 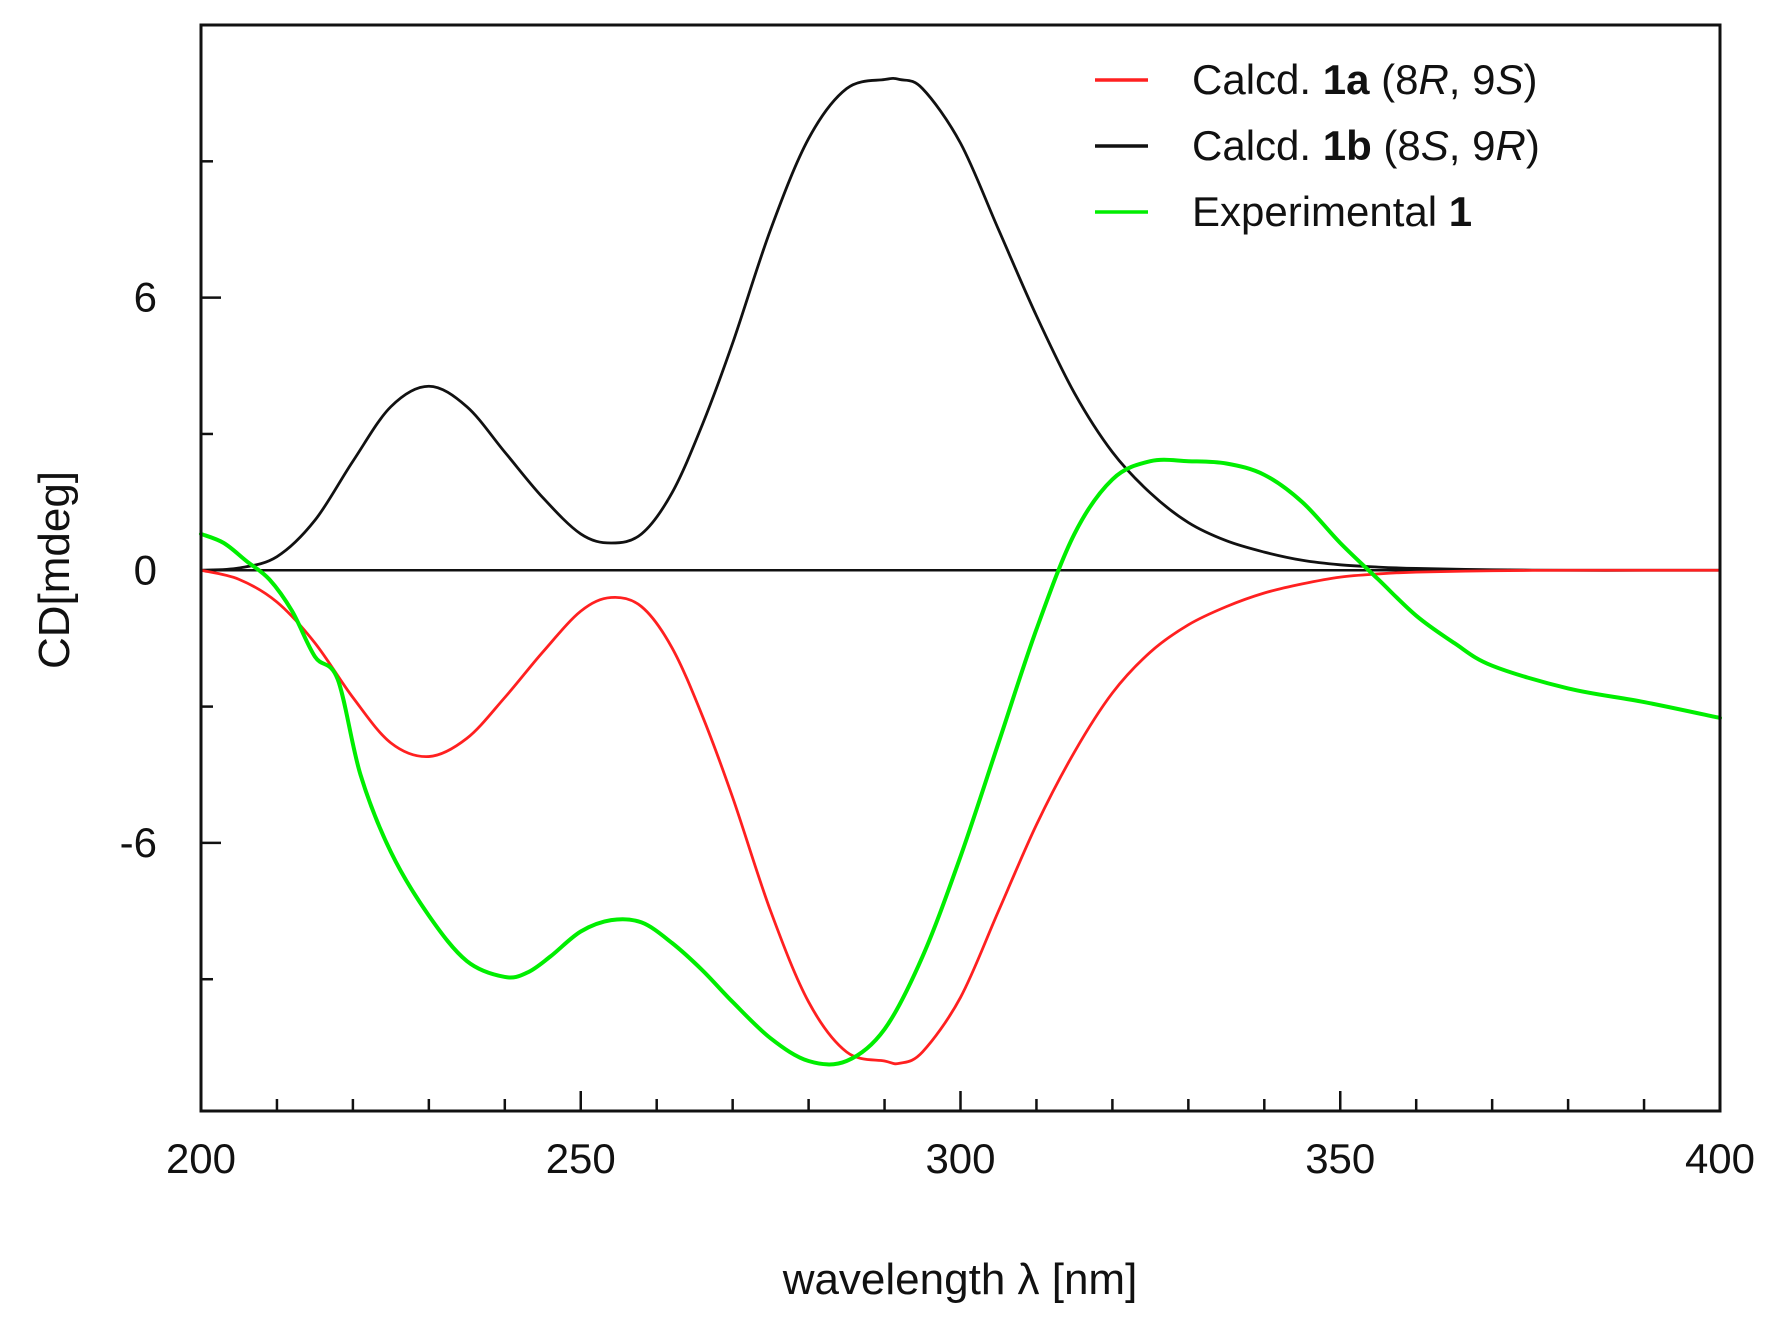 I want to click on x-tick-label: 400, so click(x=1720, y=1158).